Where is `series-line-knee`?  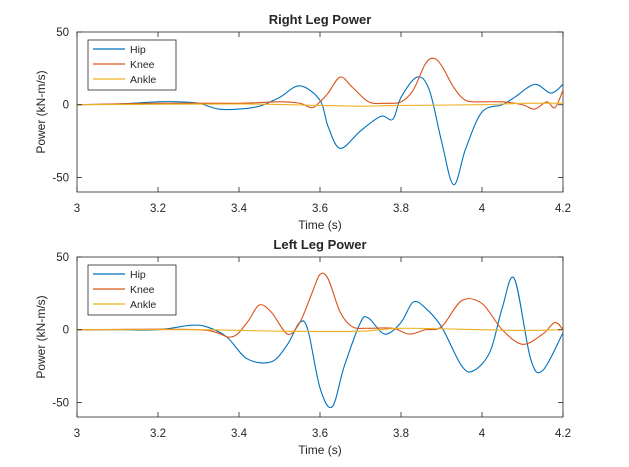
series-line-knee is located at coordinates (320, 83).